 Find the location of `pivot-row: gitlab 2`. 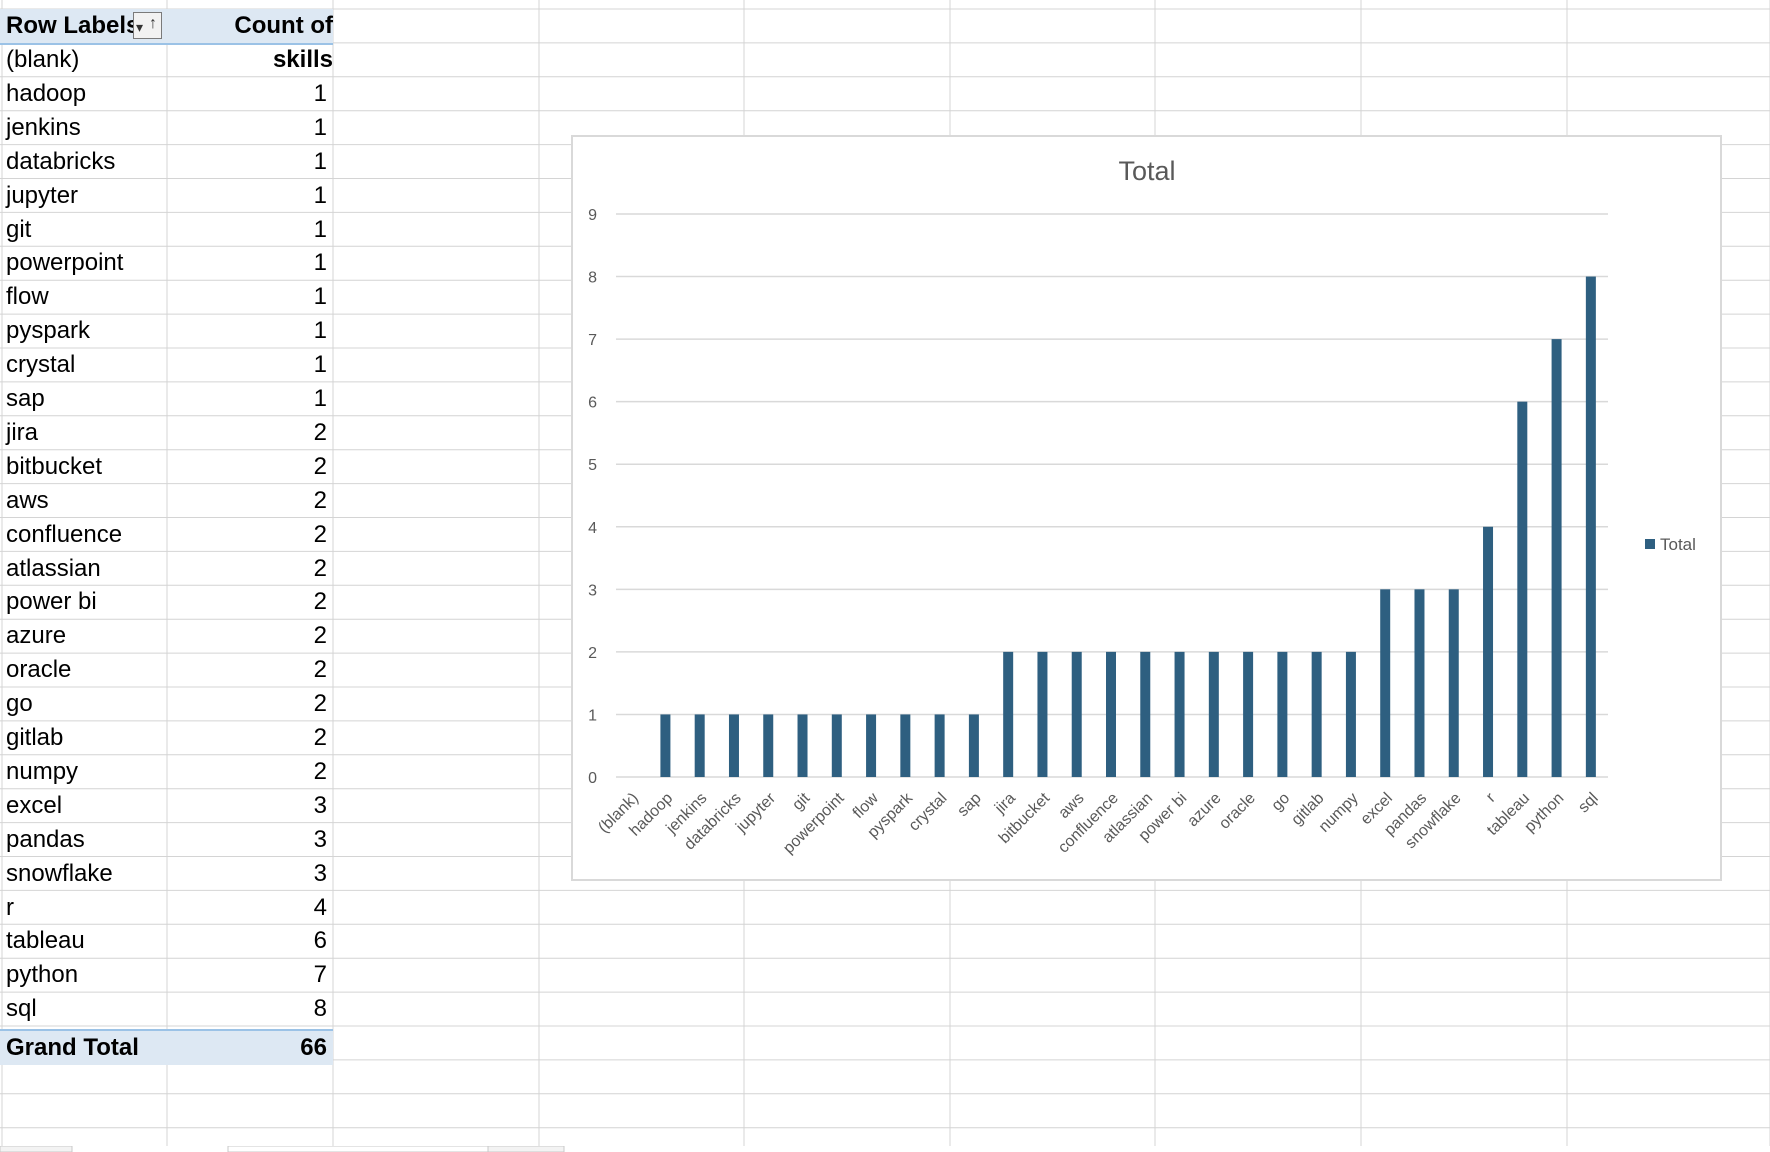

pivot-row: gitlab 2 is located at coordinates (166, 738).